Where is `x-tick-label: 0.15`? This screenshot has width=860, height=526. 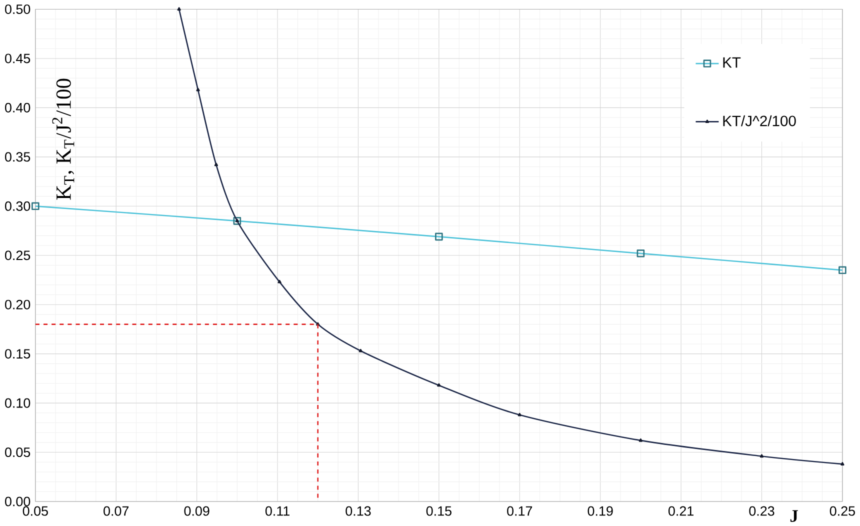 x-tick-label: 0.15 is located at coordinates (439, 511).